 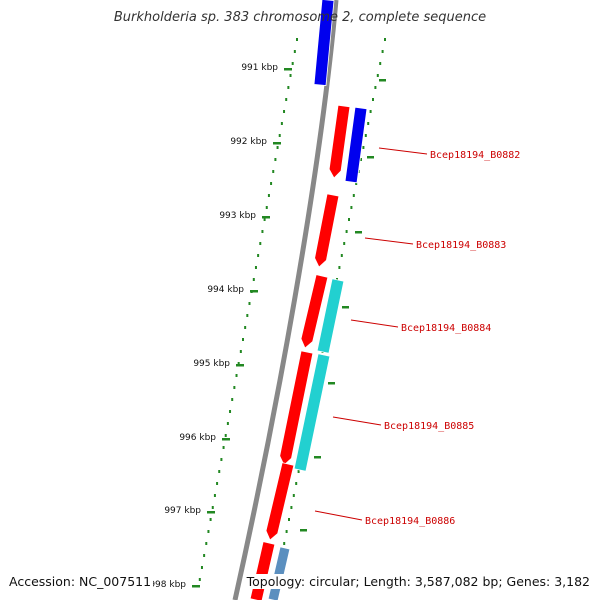 I want to click on tick-label: 991 kbp, so click(x=259, y=68).